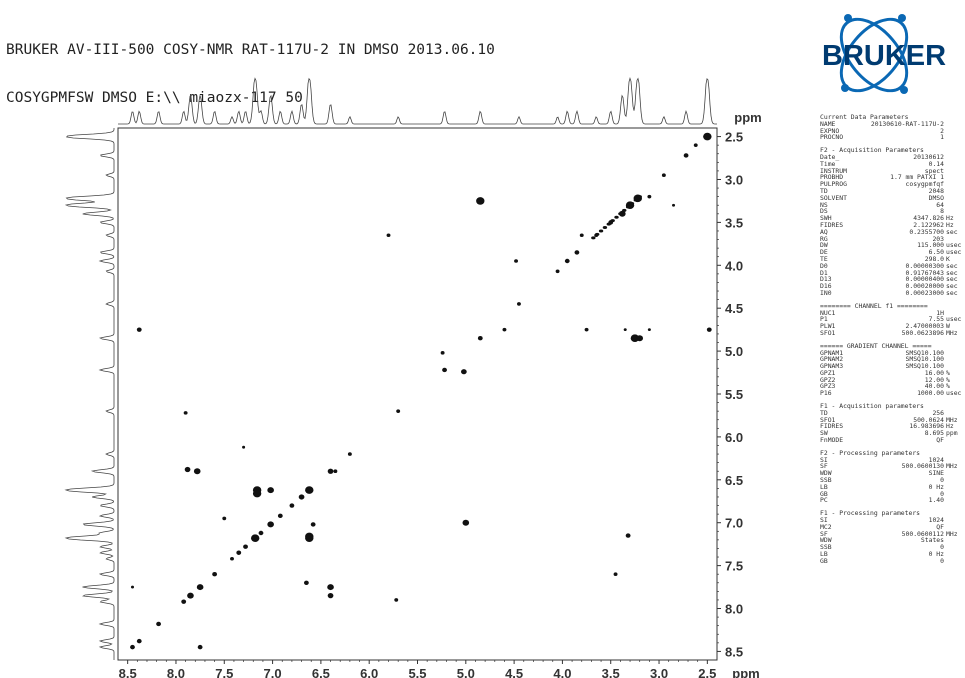  Describe the element at coordinates (940, 313) in the screenshot. I see `param-value: 1H` at that location.